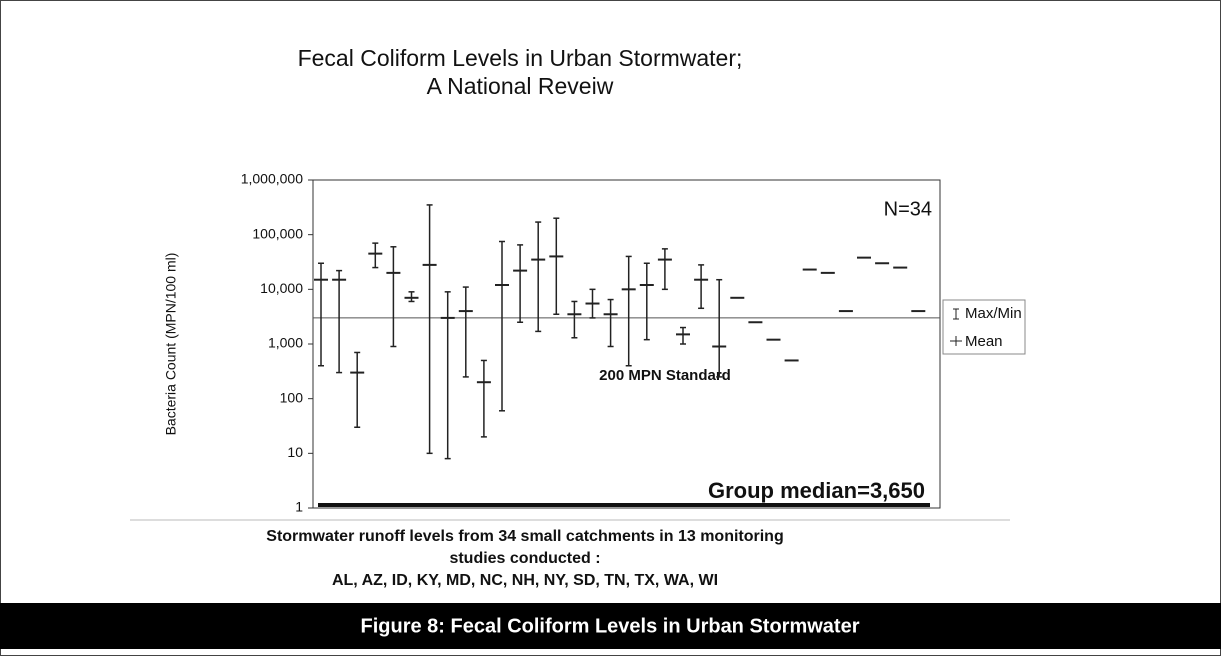 Image resolution: width=1221 pixels, height=656 pixels. I want to click on y-tick-label: 100,000, so click(277, 233).